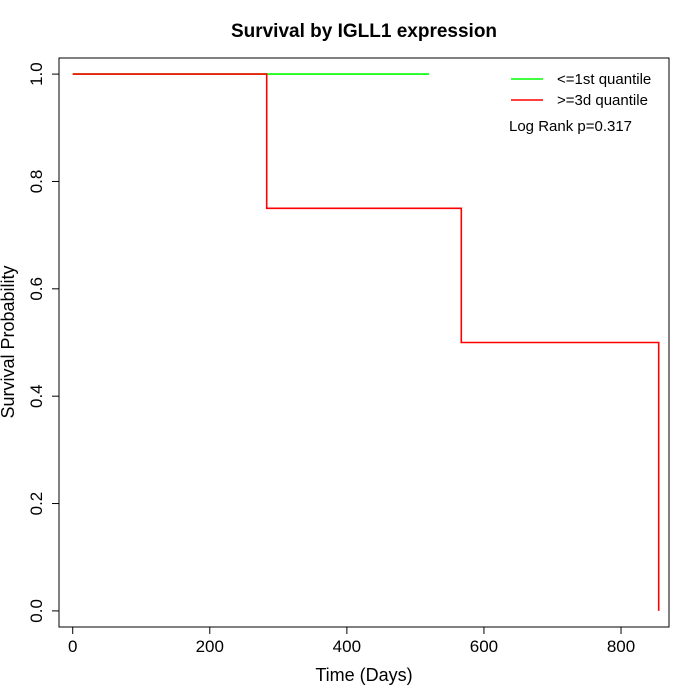 This screenshot has height=700, width=700. What do you see at coordinates (604, 79) in the screenshot?
I see `legend-label: <=1st quantile` at bounding box center [604, 79].